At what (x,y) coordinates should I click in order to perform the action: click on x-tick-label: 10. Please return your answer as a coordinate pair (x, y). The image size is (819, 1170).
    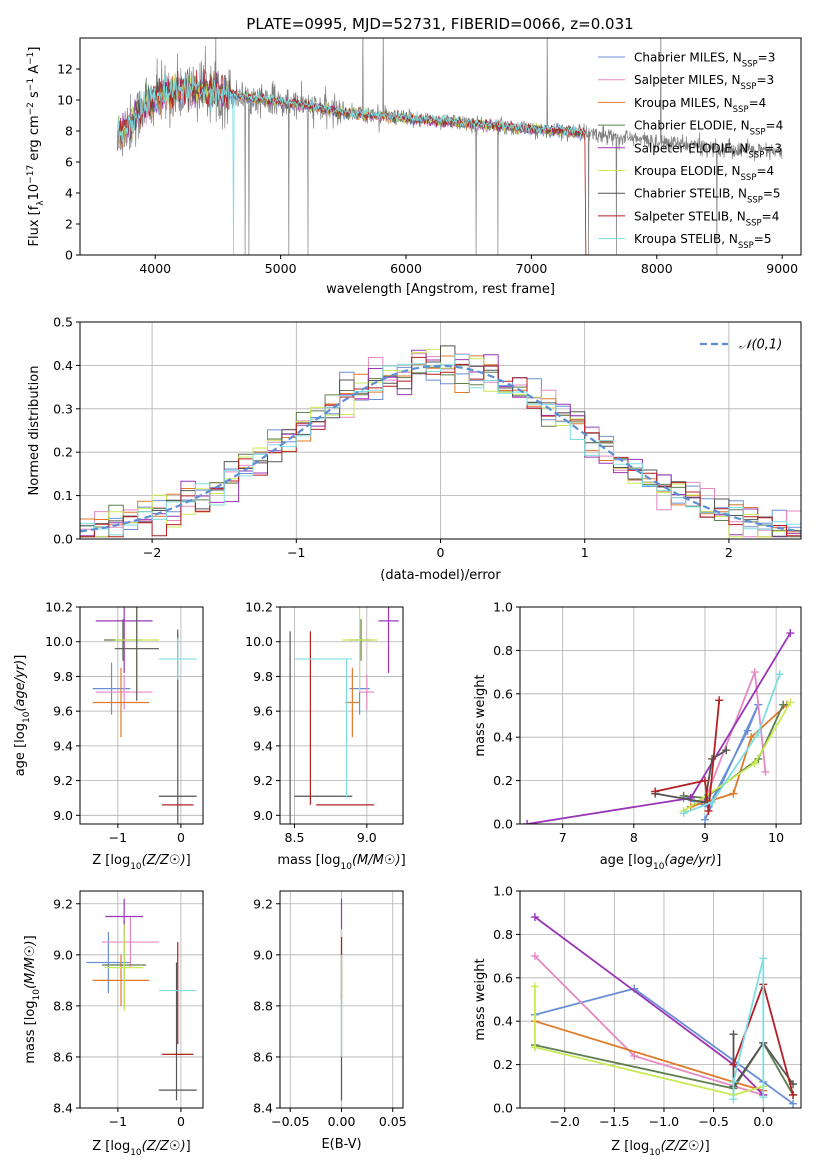
    Looking at the image, I should click on (776, 837).